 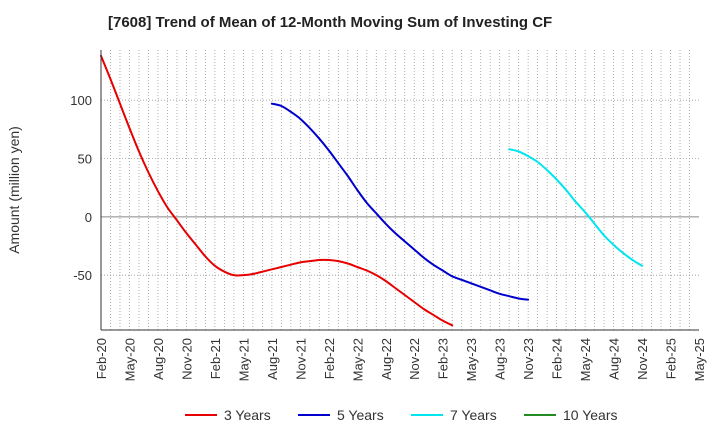 What do you see at coordinates (614, 359) in the screenshot?
I see `x-tick-label: Aug-24` at bounding box center [614, 359].